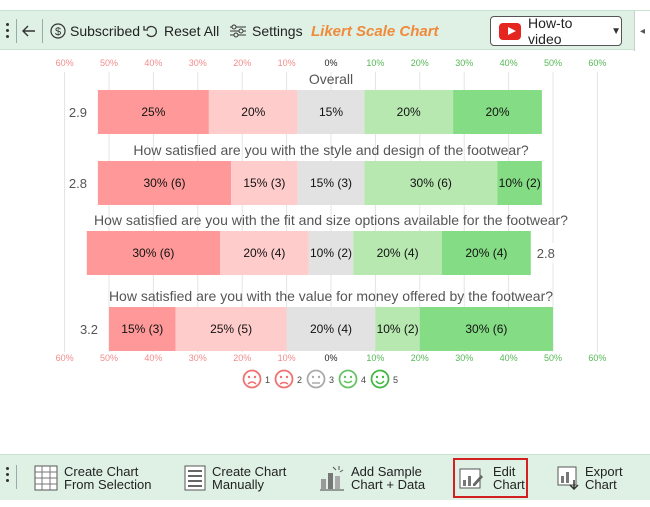  Describe the element at coordinates (108, 484) in the screenshot. I see `create-from-selection-line2: From Selection` at that location.